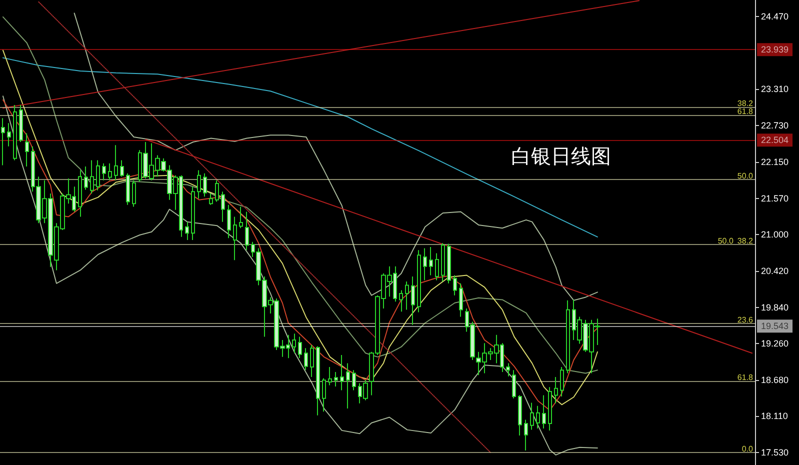 The width and height of the screenshot is (799, 465). What do you see at coordinates (775, 452) in the screenshot?
I see `y-tick-label: 17.530` at bounding box center [775, 452].